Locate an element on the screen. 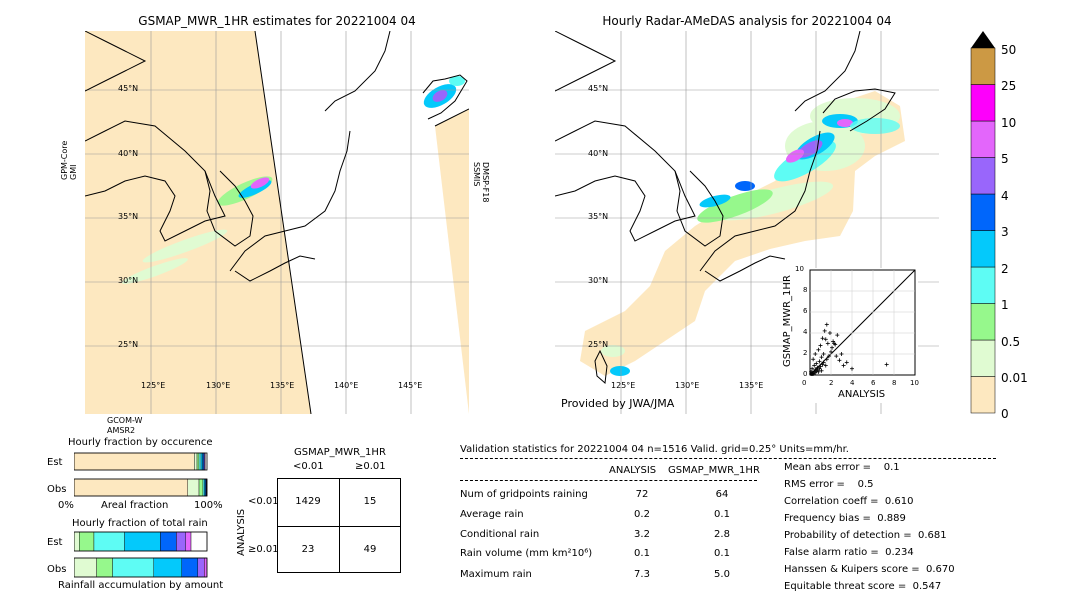 The width and height of the screenshot is (1080, 612). occurrence-x-left: 0% is located at coordinates (66, 505).